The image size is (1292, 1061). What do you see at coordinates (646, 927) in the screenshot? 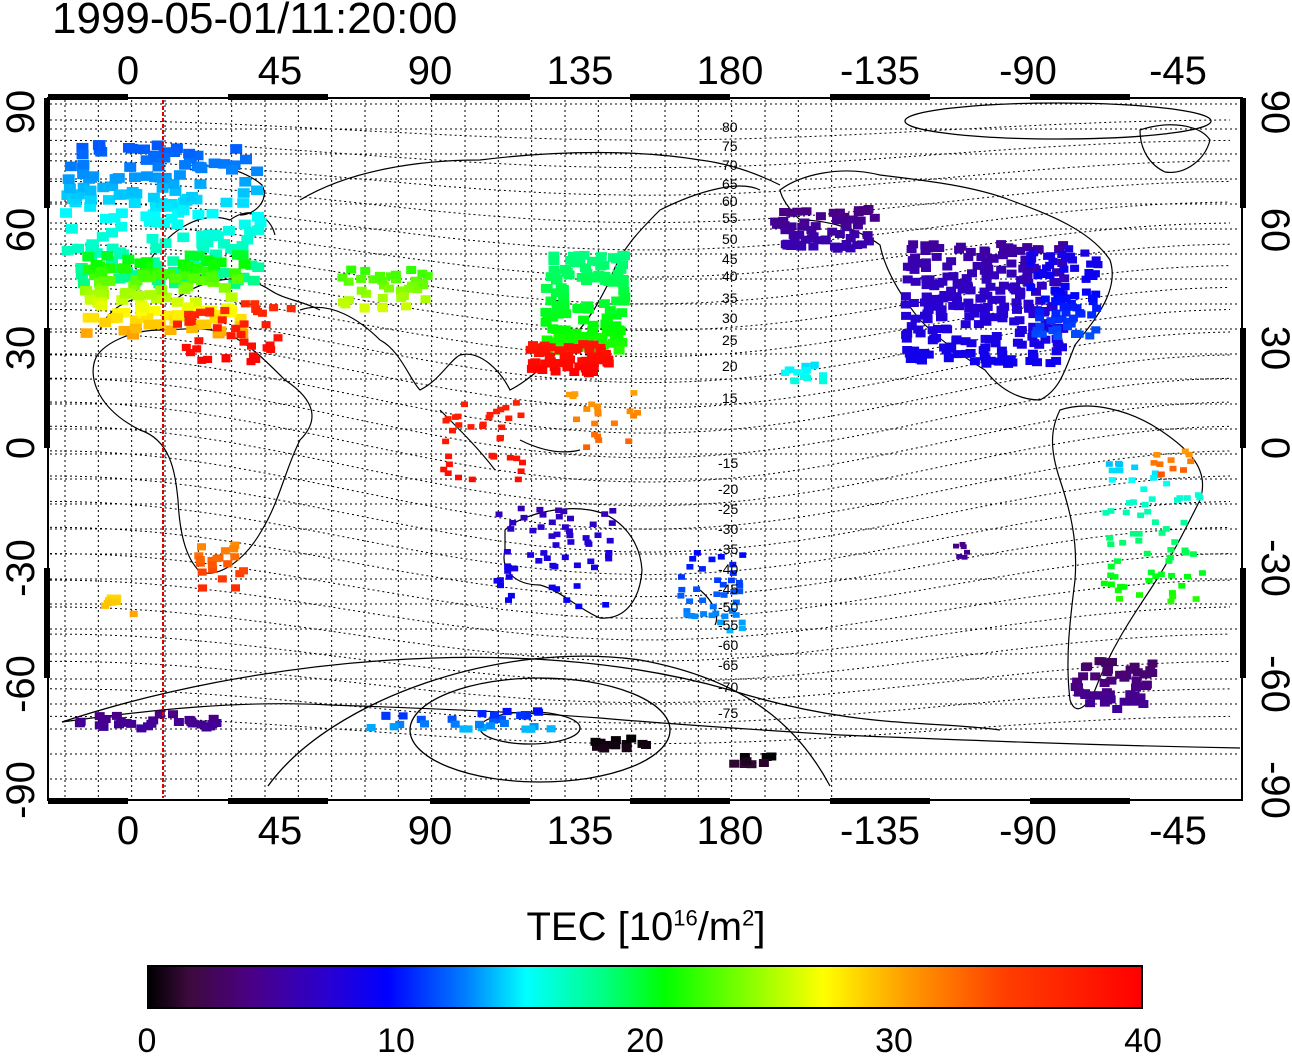
I see `colorbar-title: TEC [1016/m2]` at bounding box center [646, 927].